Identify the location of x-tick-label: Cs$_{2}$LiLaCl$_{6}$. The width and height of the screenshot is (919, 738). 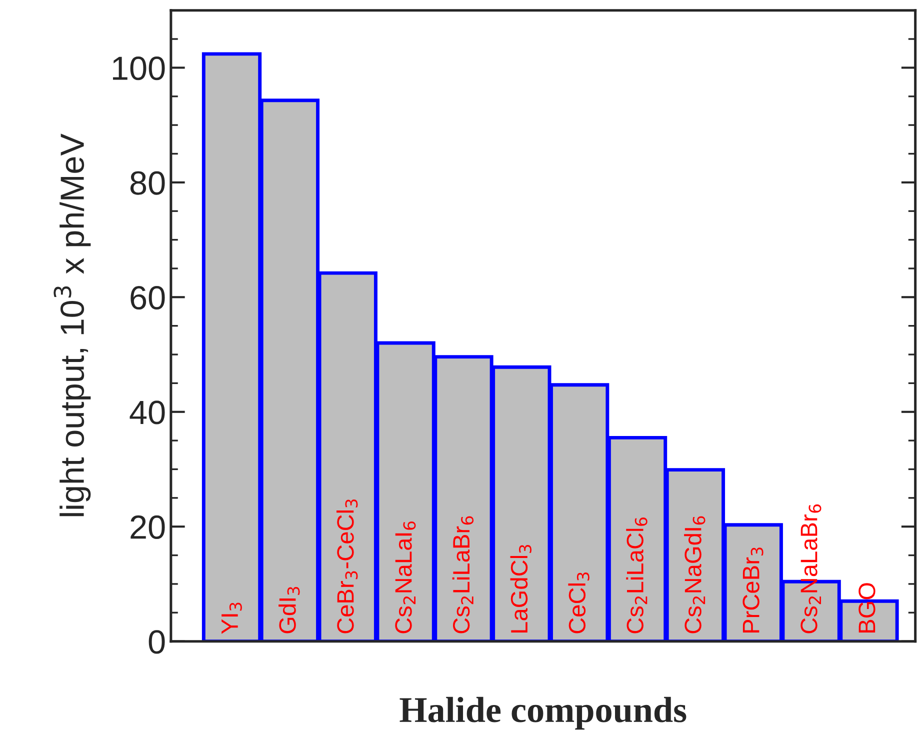
(637, 576).